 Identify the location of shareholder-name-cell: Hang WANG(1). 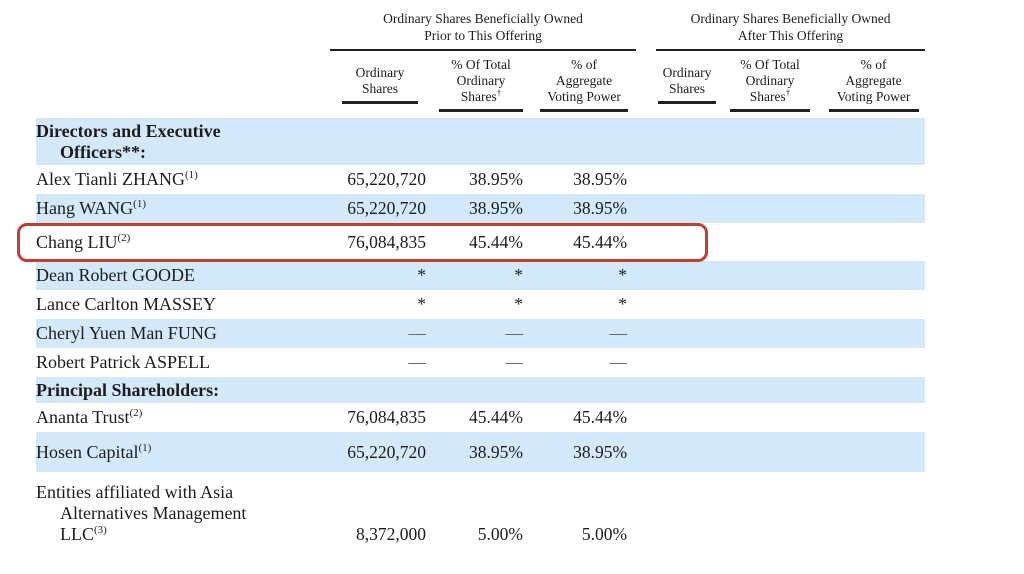
(183, 208).